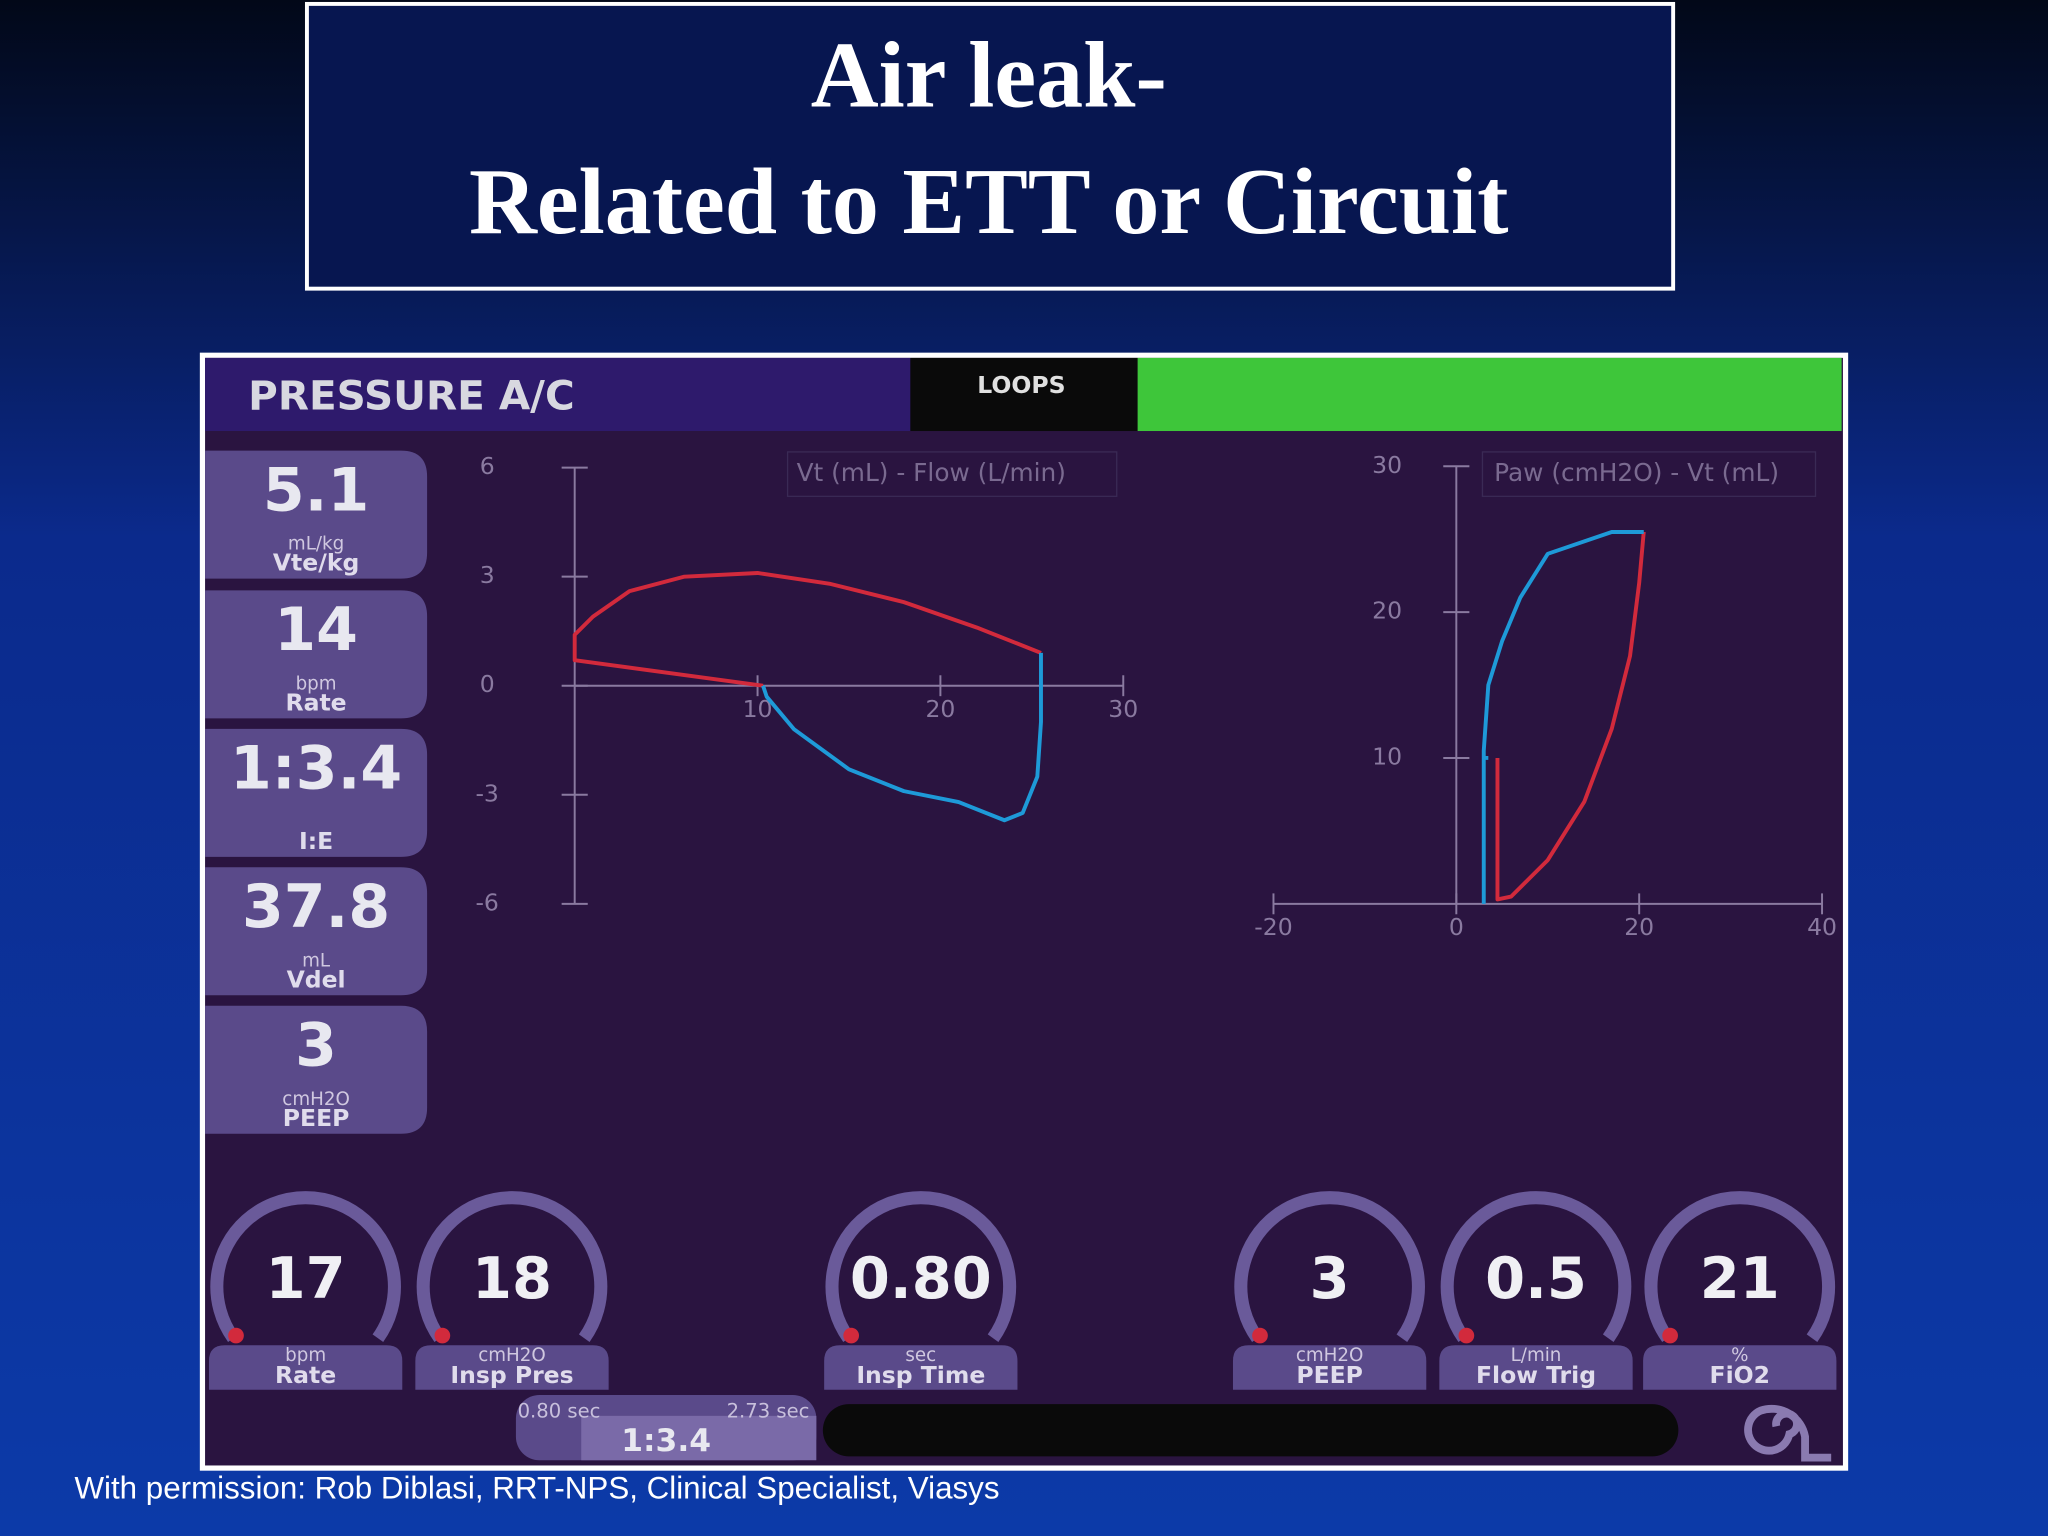  Describe the element at coordinates (1788, 1433) in the screenshot. I see `logo` at that location.